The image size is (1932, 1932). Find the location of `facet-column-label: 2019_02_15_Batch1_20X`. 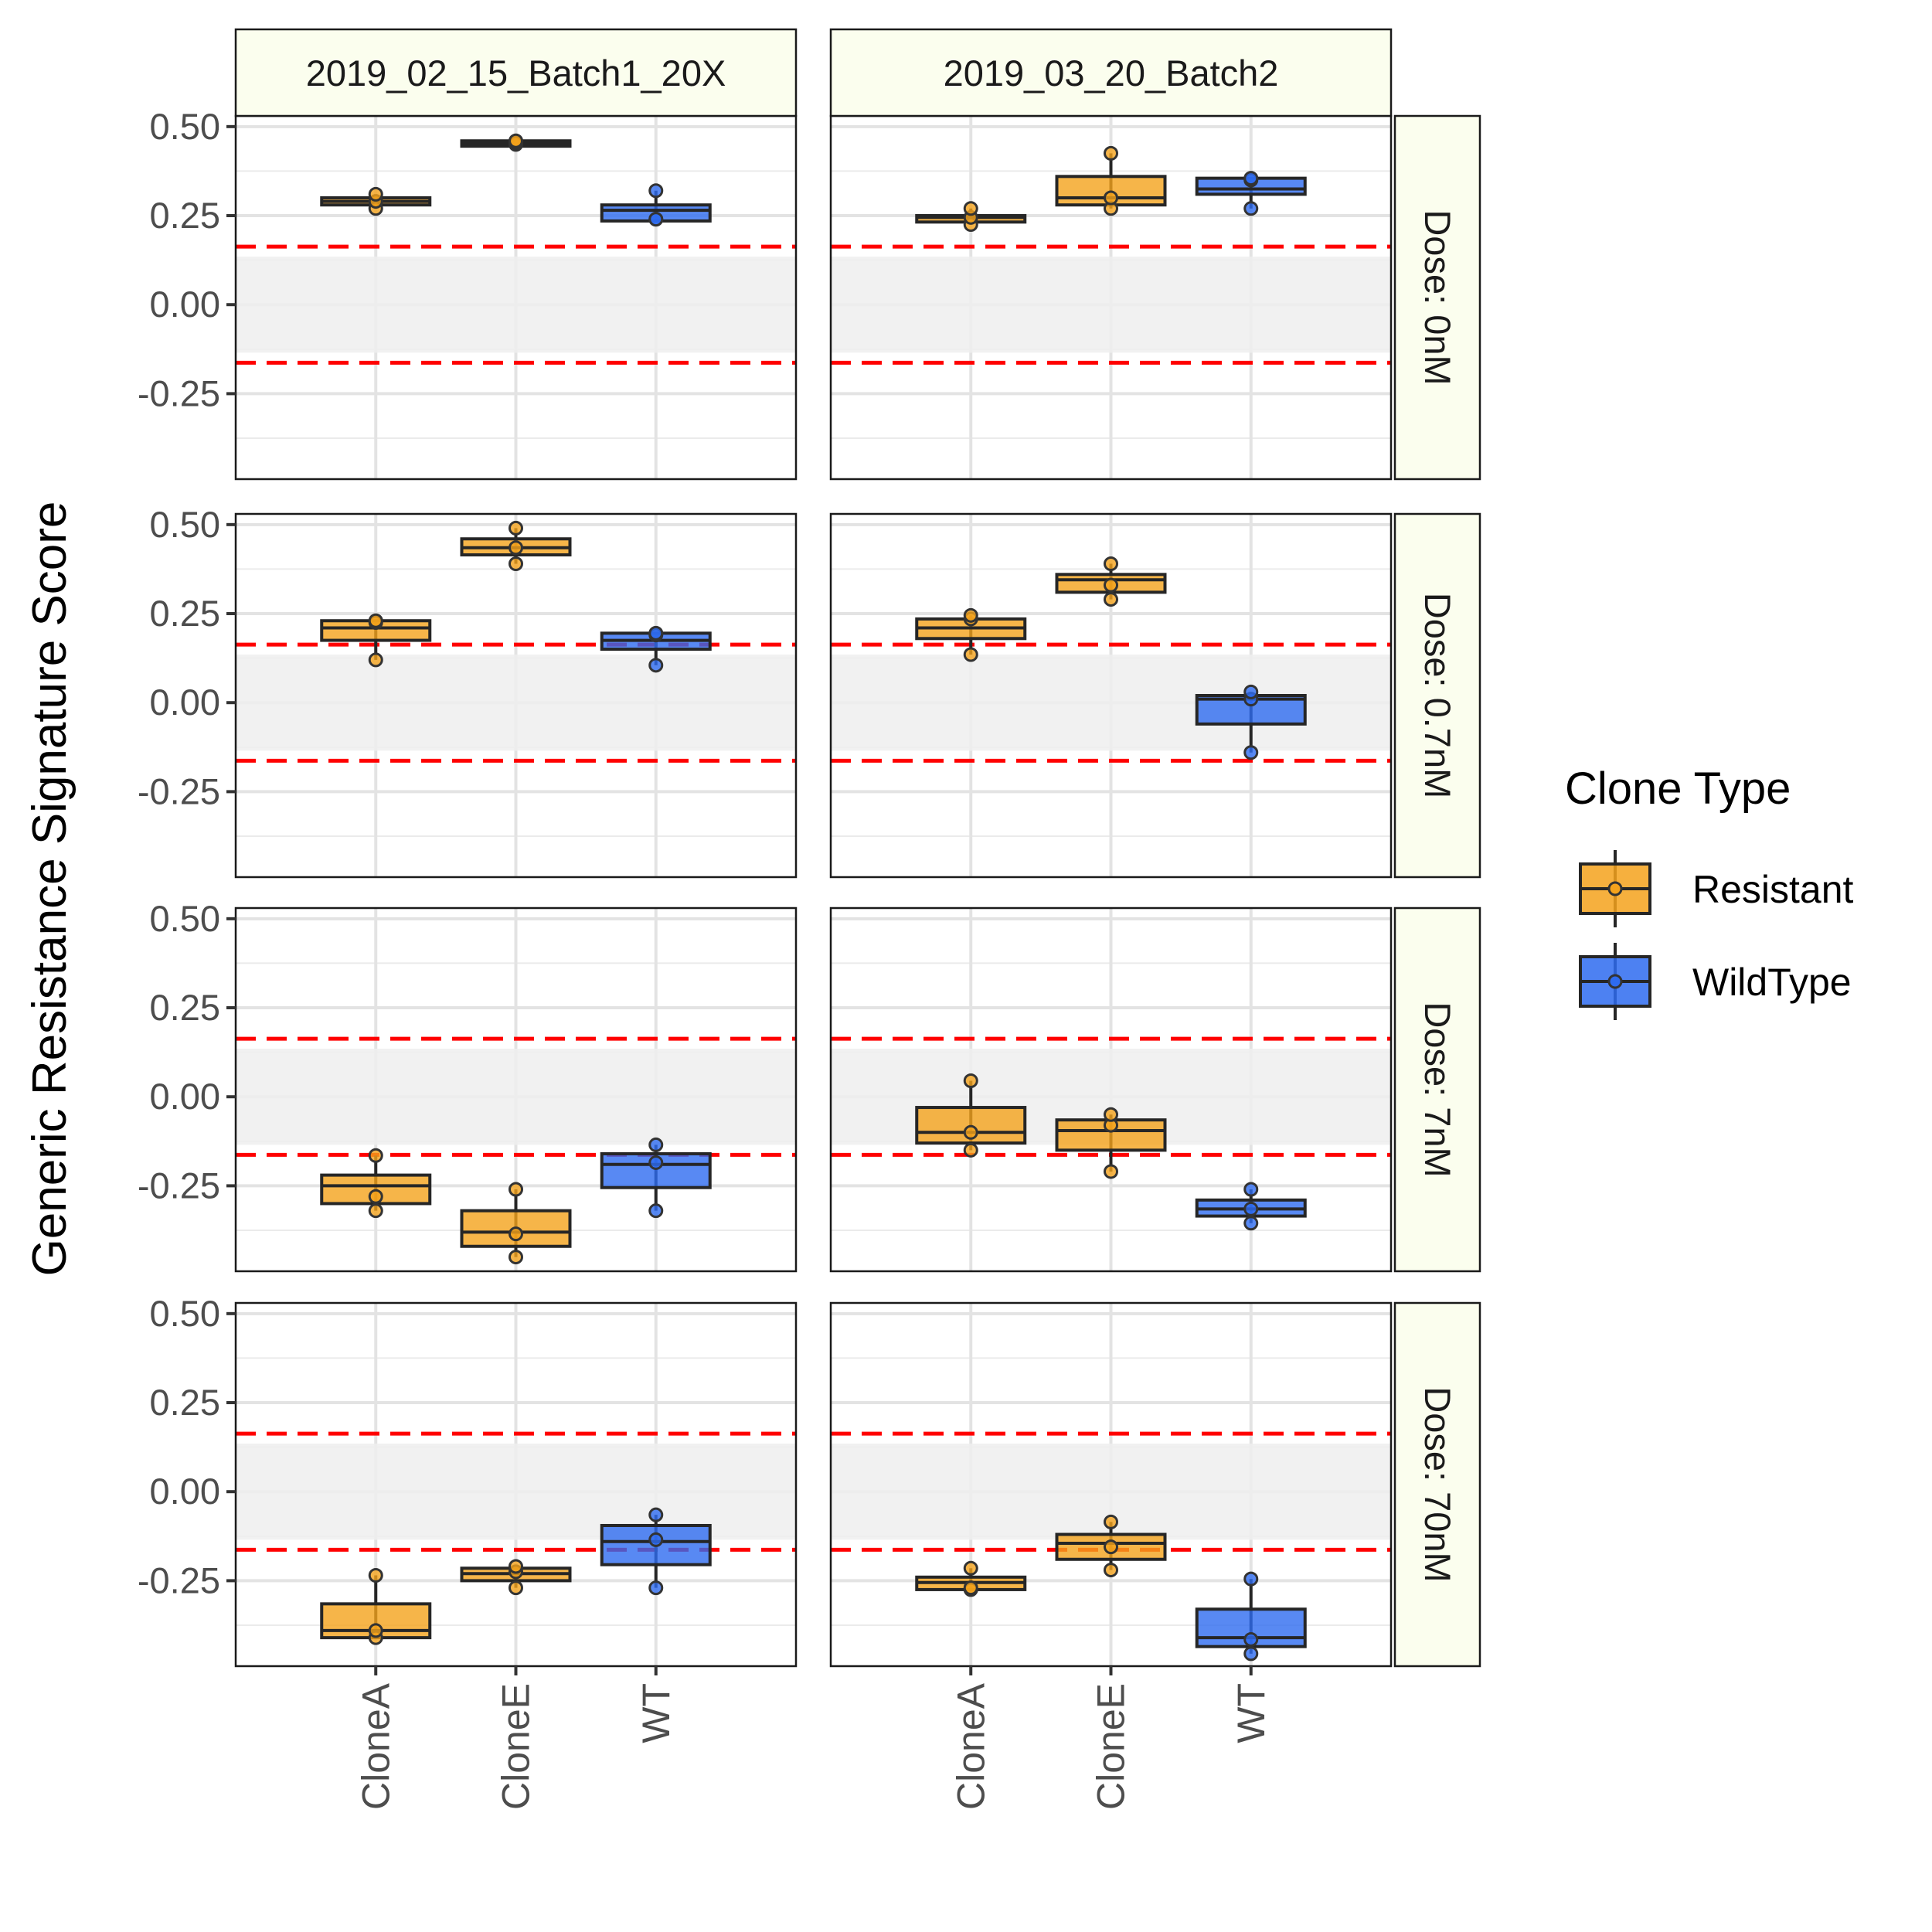

facet-column-label: 2019_02_15_Batch1_20X is located at coordinates (516, 74).